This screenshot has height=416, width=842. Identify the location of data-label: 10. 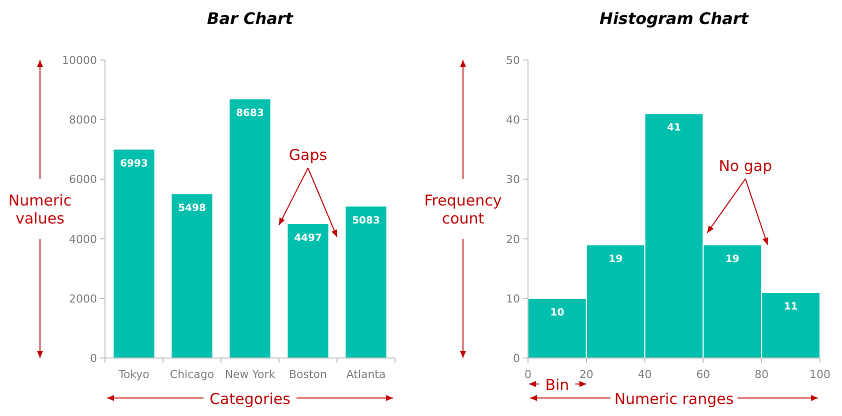
(557, 312).